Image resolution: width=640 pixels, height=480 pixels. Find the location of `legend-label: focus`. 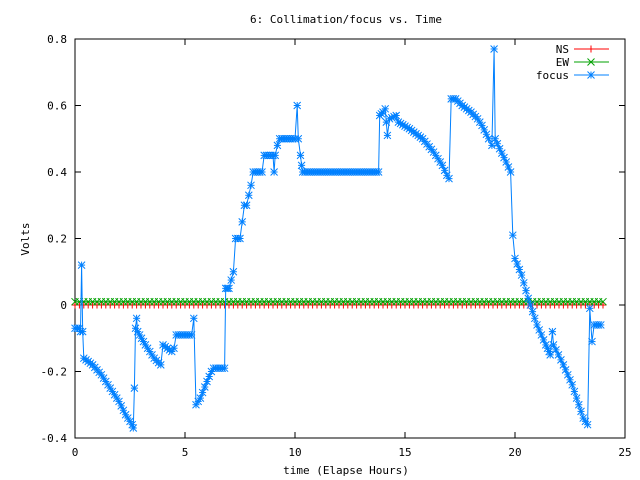

legend-label: focus is located at coordinates (552, 75).